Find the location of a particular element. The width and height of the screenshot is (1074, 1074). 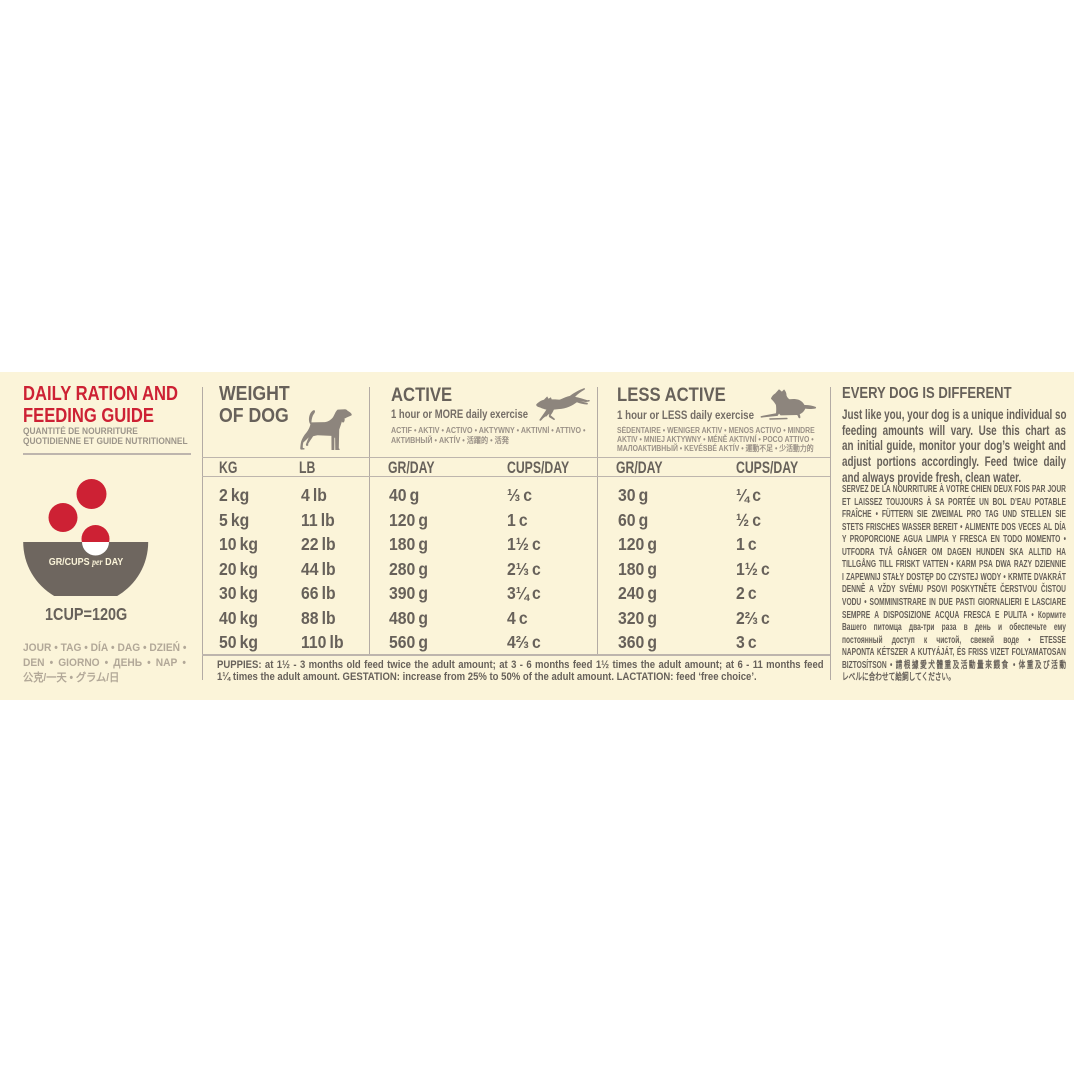

svg-text: GR/CUPS per DAY is located at coordinates (86, 563).